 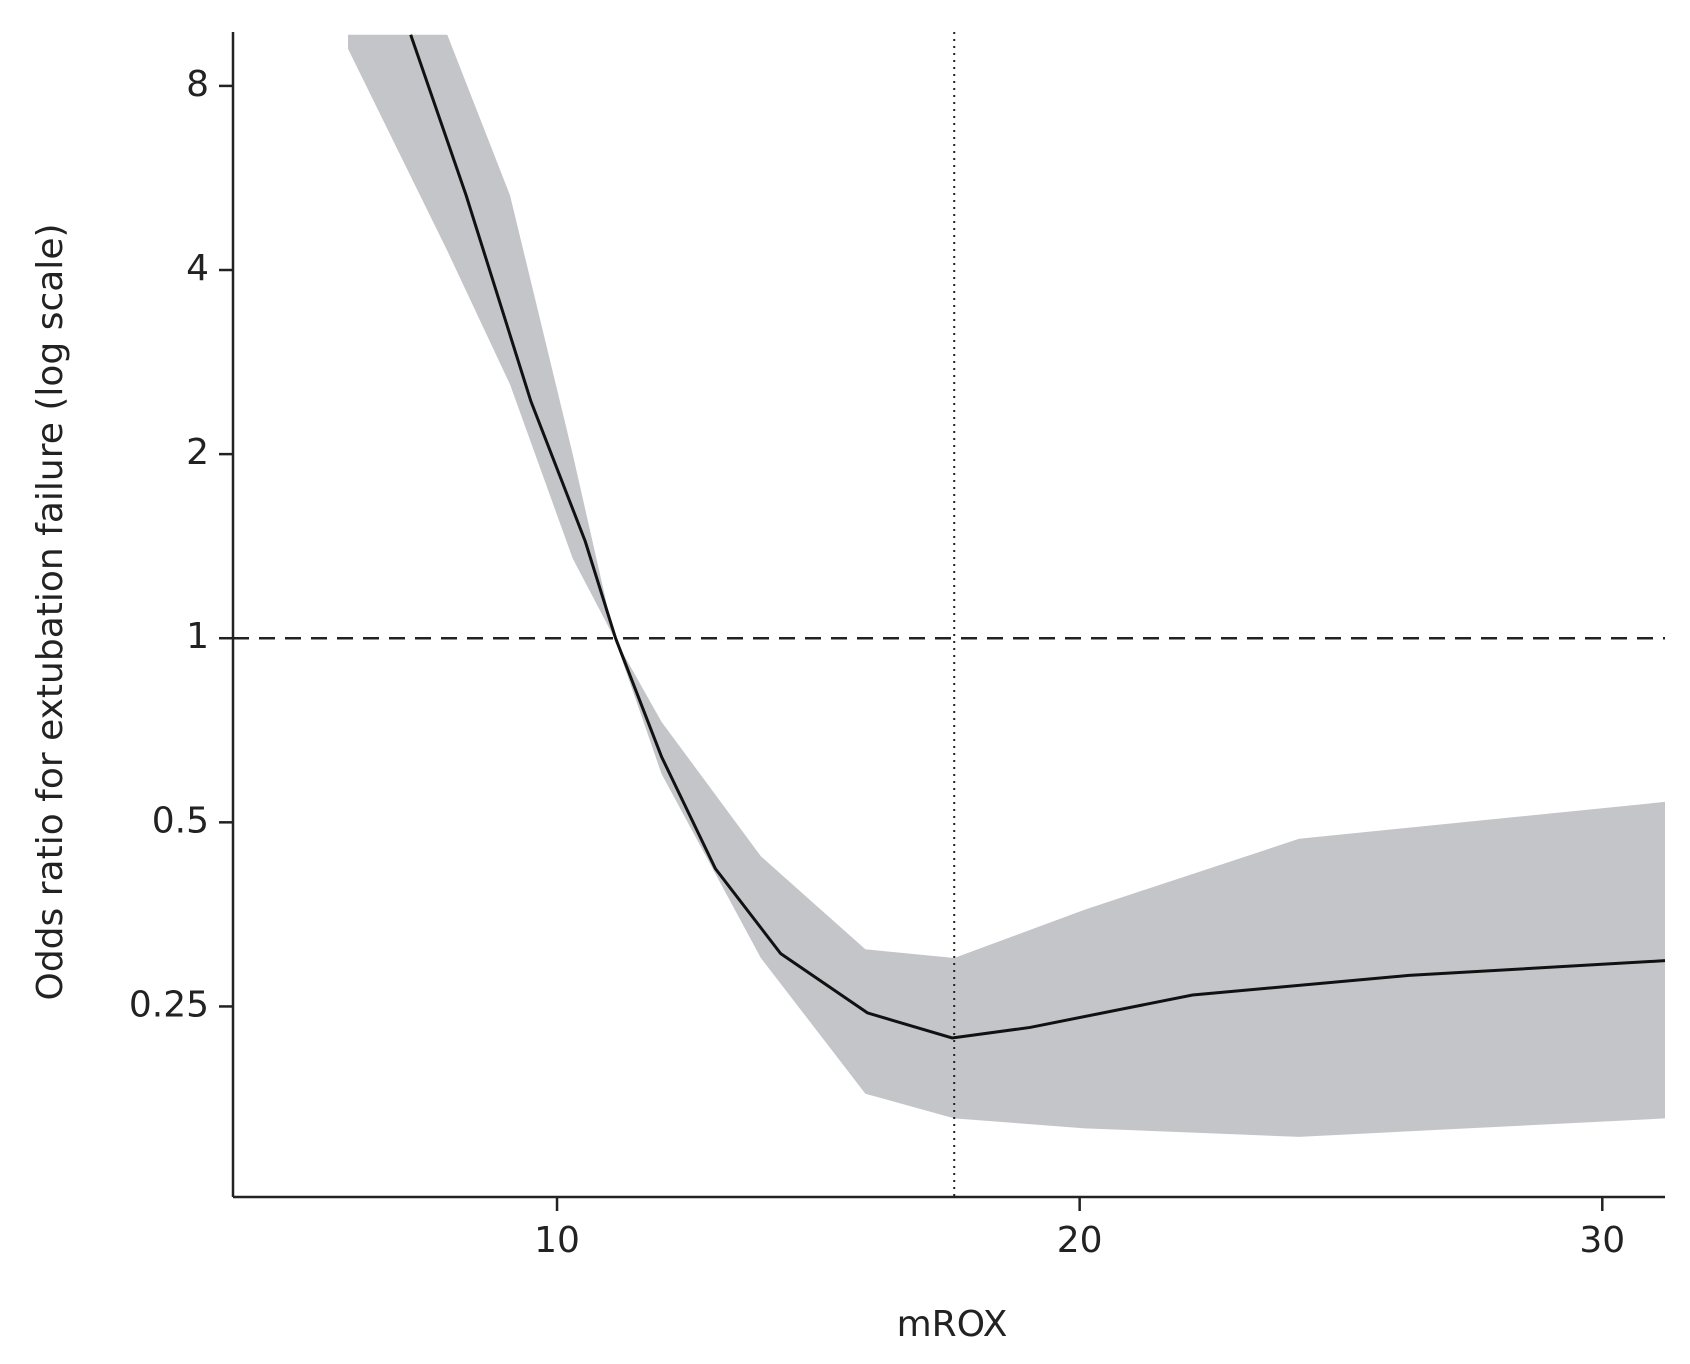 I want to click on x-tick-label: 30, so click(x=1602, y=1240).